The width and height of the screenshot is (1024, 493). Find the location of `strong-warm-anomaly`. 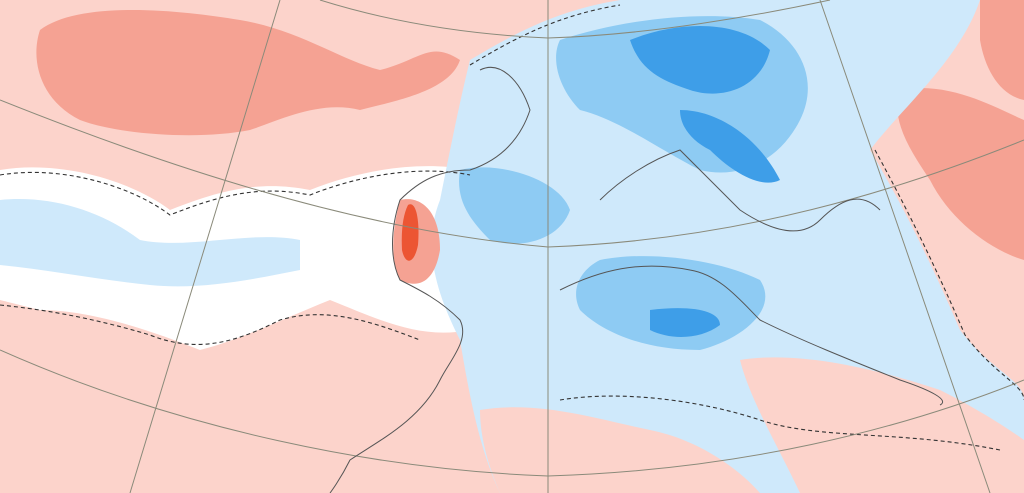

strong-warm-anomaly is located at coordinates (410, 232).